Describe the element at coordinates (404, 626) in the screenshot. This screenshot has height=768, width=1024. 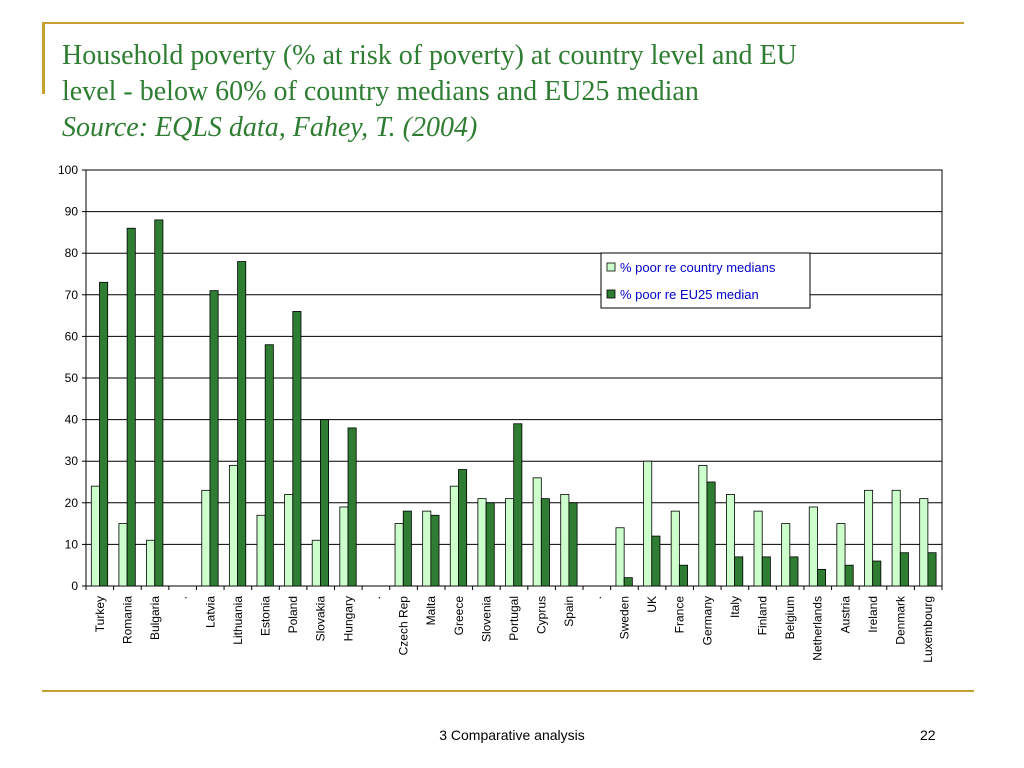
I see `x-tick-label: Czech Rep` at that location.